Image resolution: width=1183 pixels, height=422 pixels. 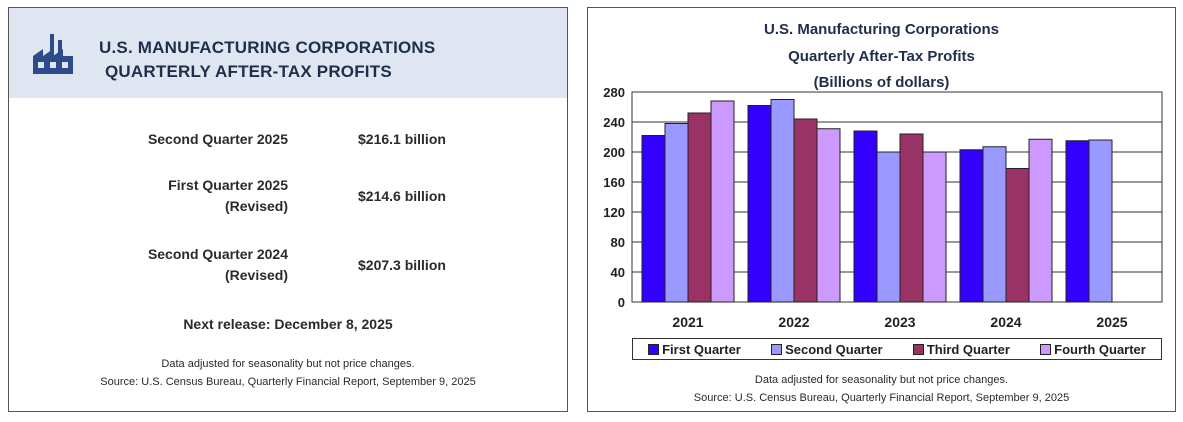 I want to click on legend-item: Third Quarter, so click(x=961, y=349).